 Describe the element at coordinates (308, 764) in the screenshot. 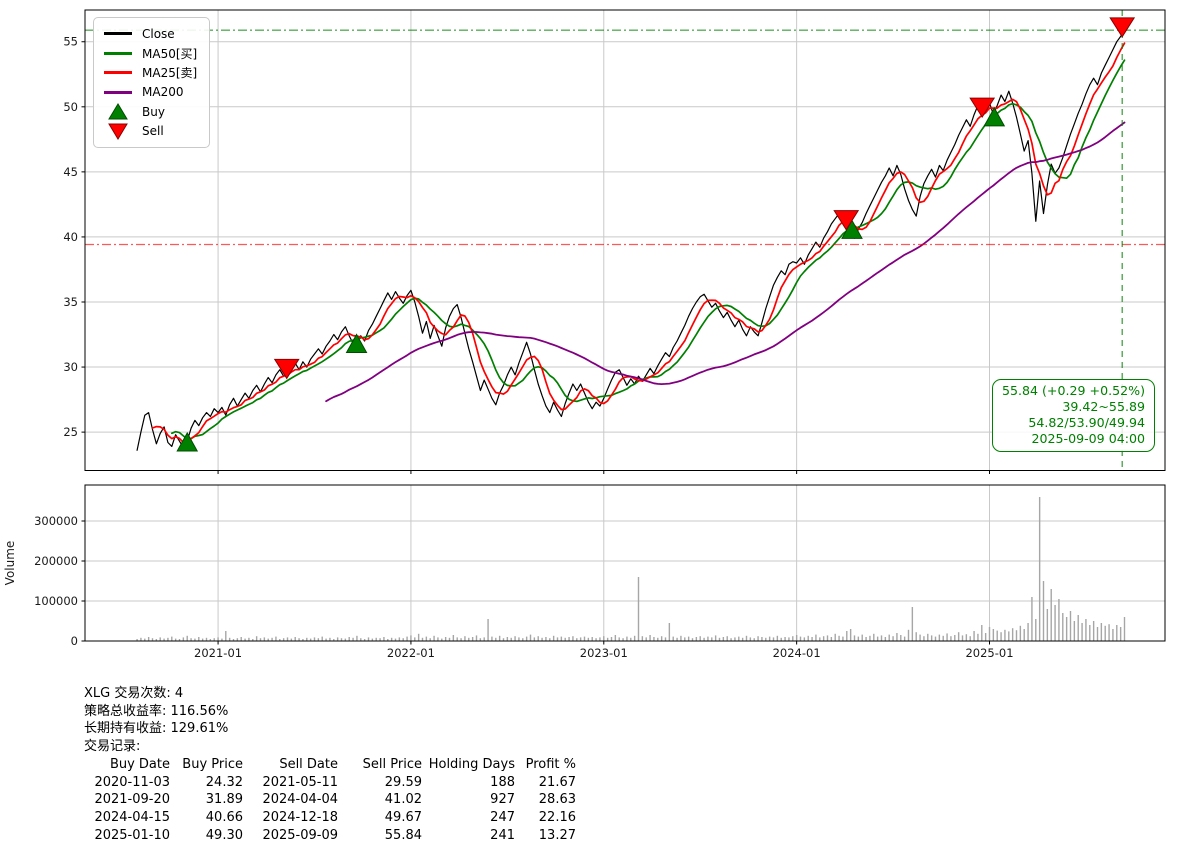

I see `trade-col-header: Sell Date` at that location.